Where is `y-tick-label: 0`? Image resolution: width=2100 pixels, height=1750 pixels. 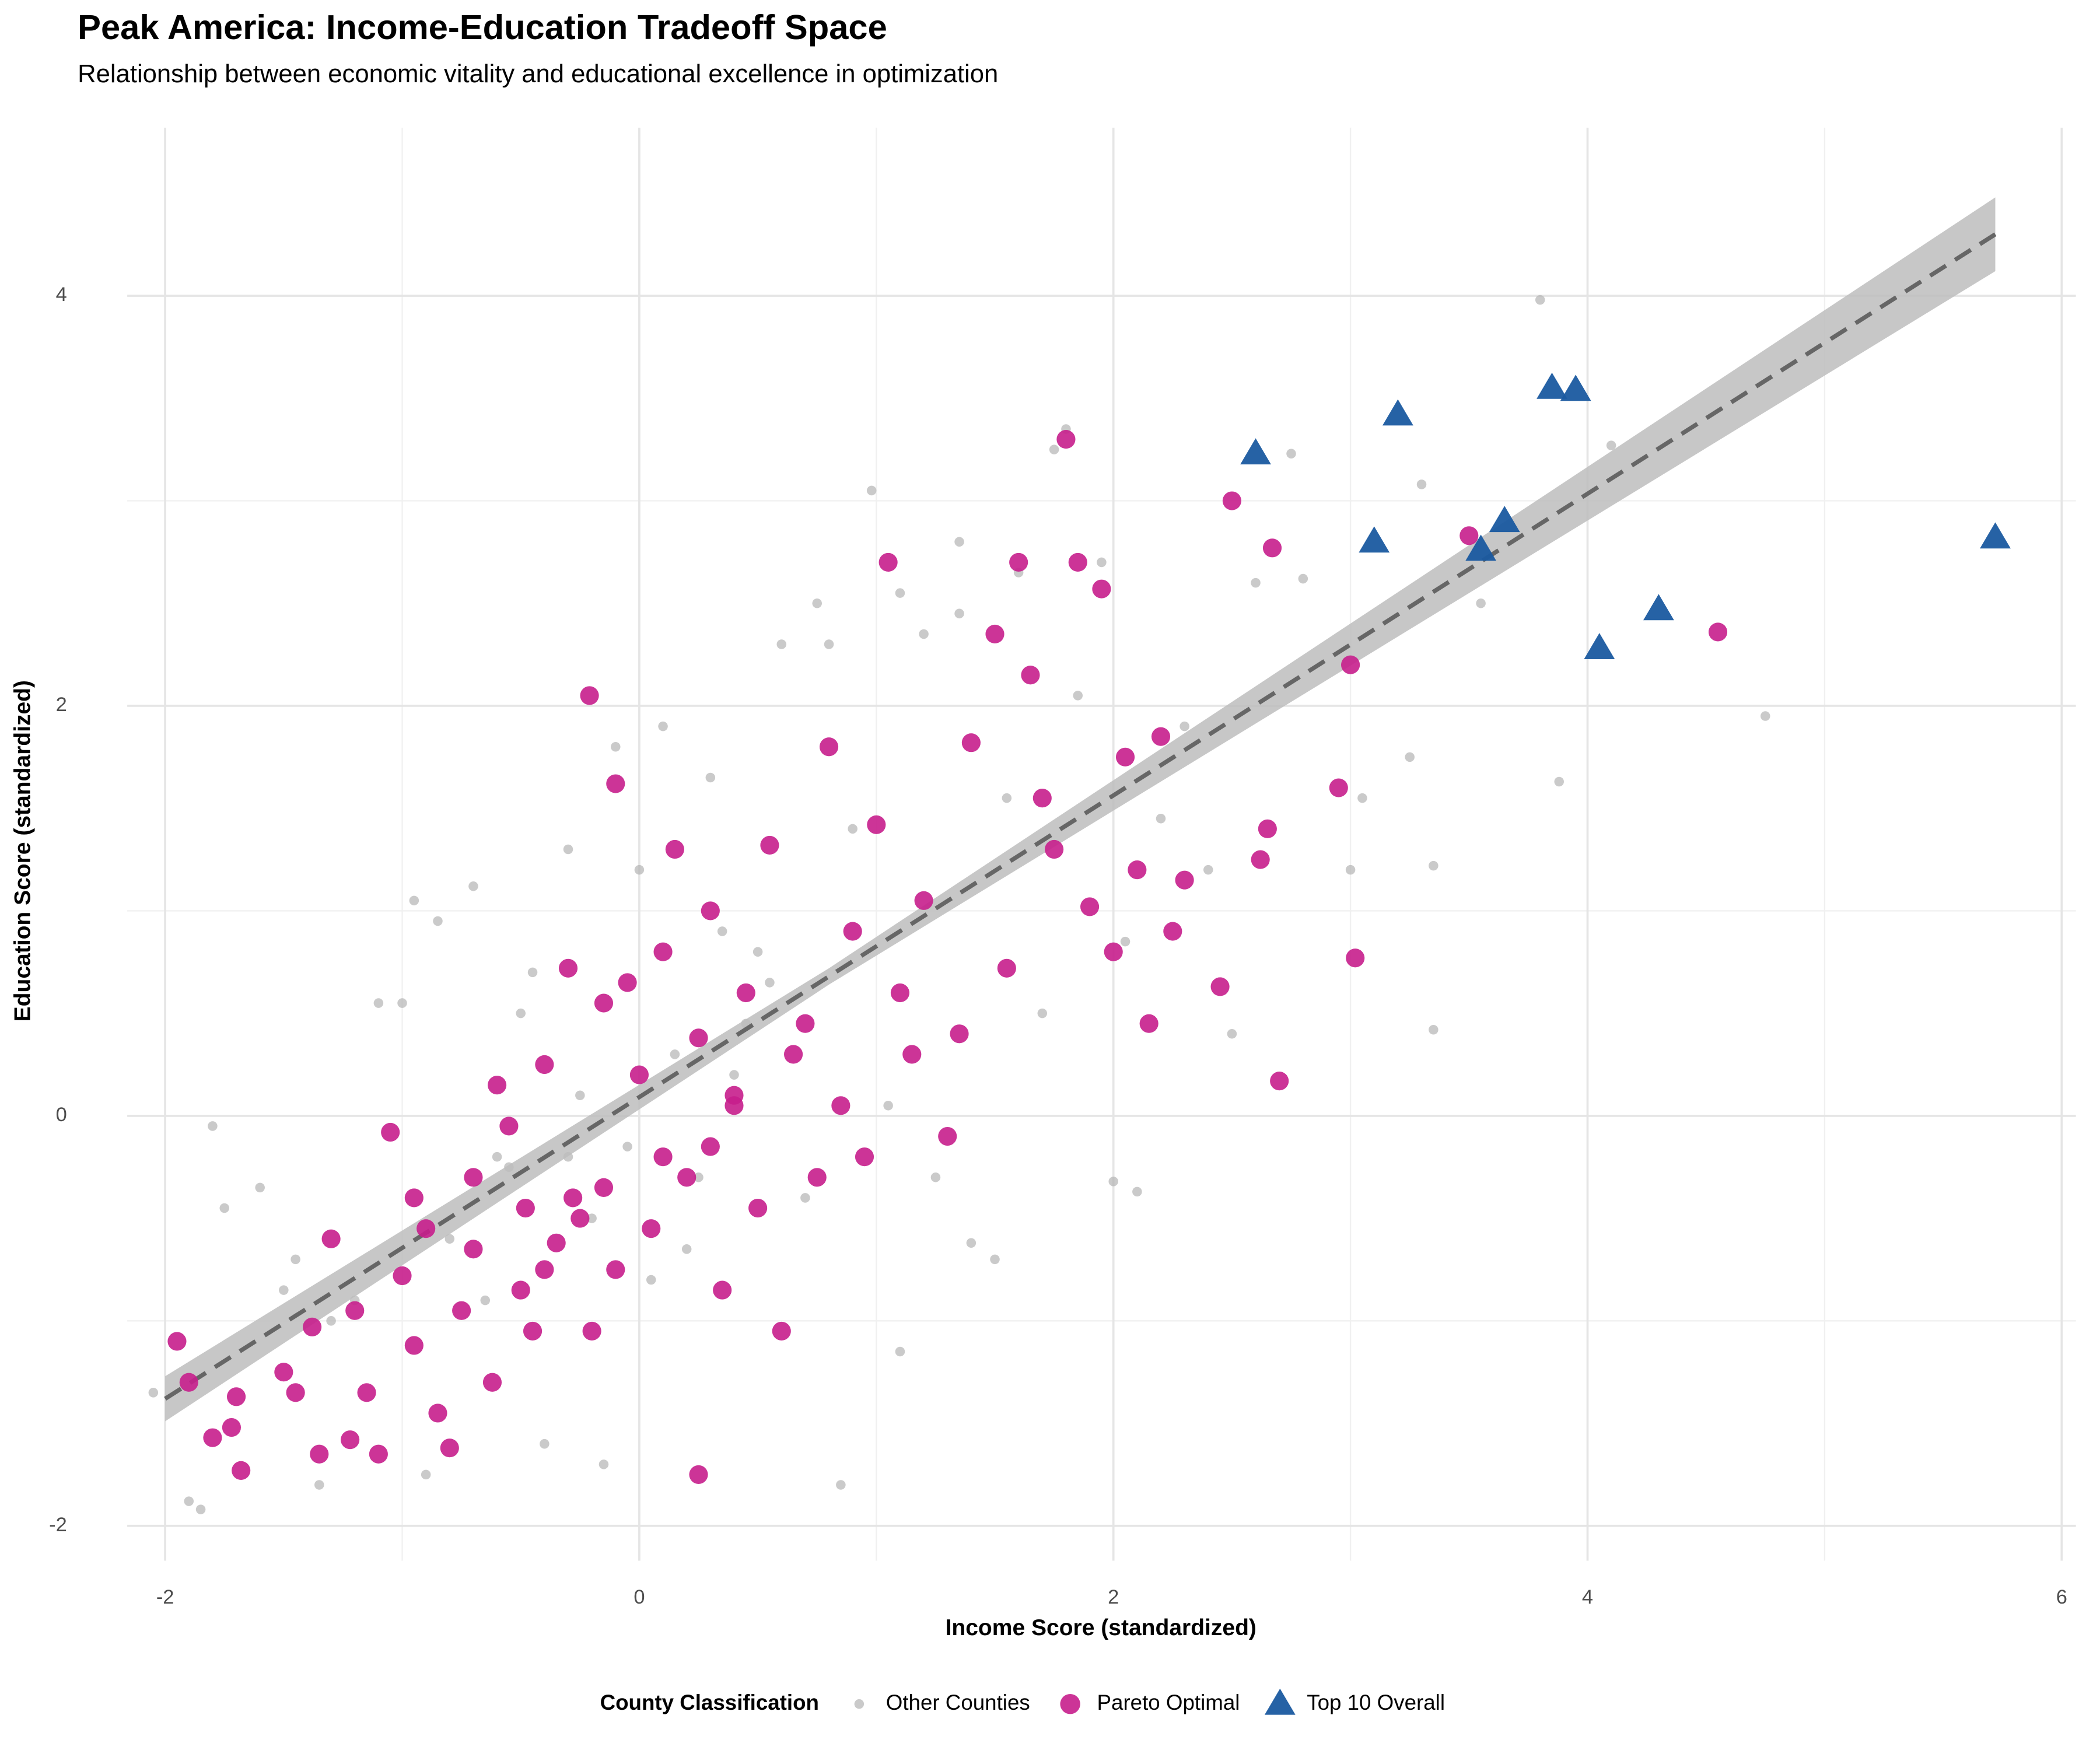
y-tick-label: 0 is located at coordinates (61, 1115).